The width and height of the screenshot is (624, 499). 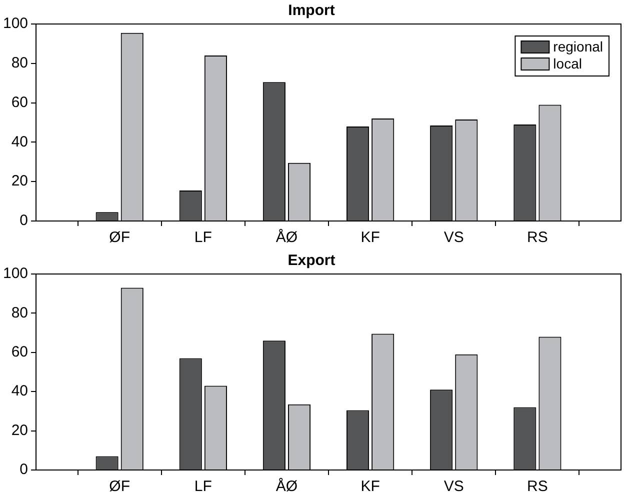 What do you see at coordinates (311, 11) in the screenshot?
I see `chart-title: Import` at bounding box center [311, 11].